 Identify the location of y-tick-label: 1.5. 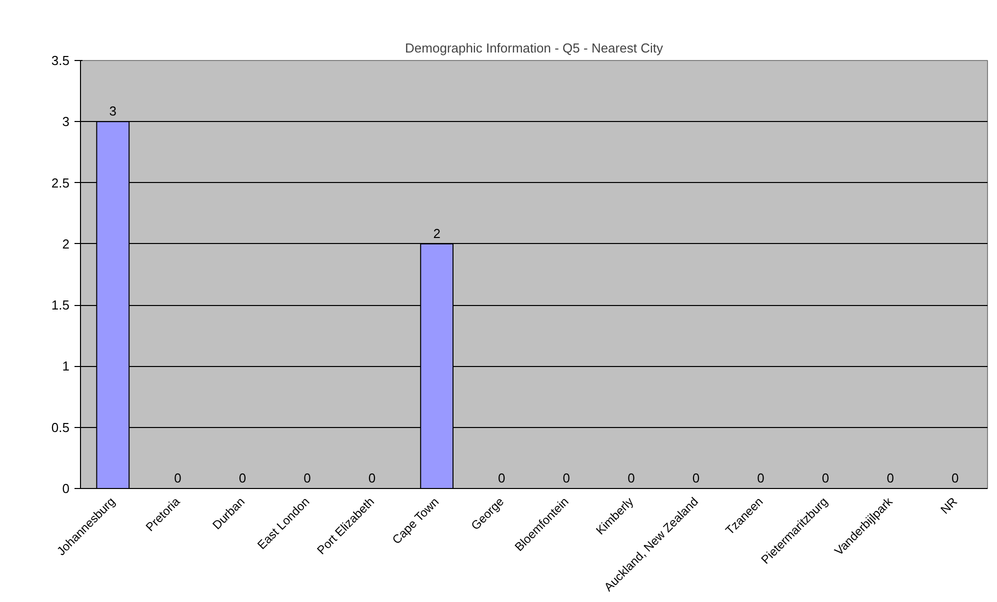
(60, 305).